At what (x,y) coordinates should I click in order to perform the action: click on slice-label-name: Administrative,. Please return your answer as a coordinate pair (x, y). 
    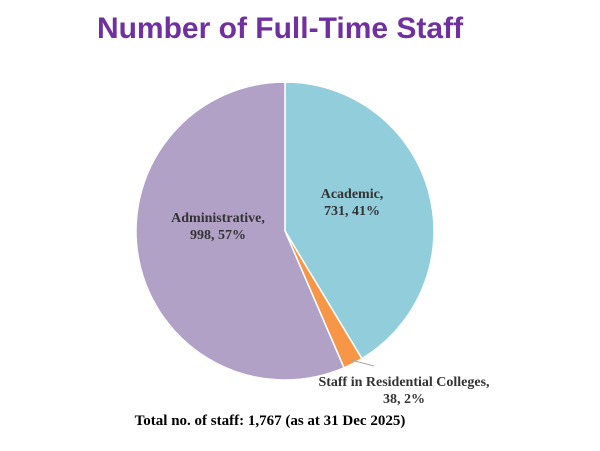
    Looking at the image, I should click on (218, 218).